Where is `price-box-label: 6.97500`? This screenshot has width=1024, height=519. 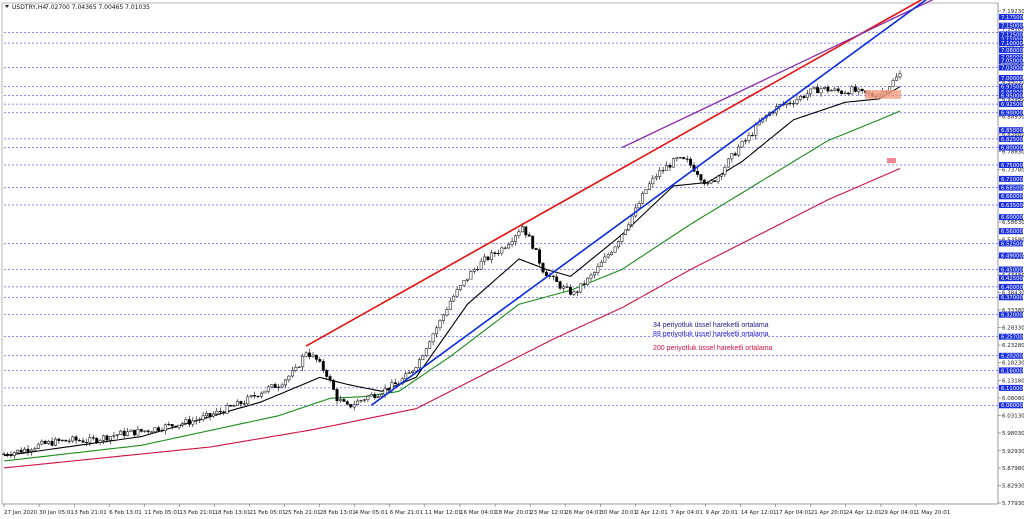
price-box-label: 6.97500 is located at coordinates (1012, 88).